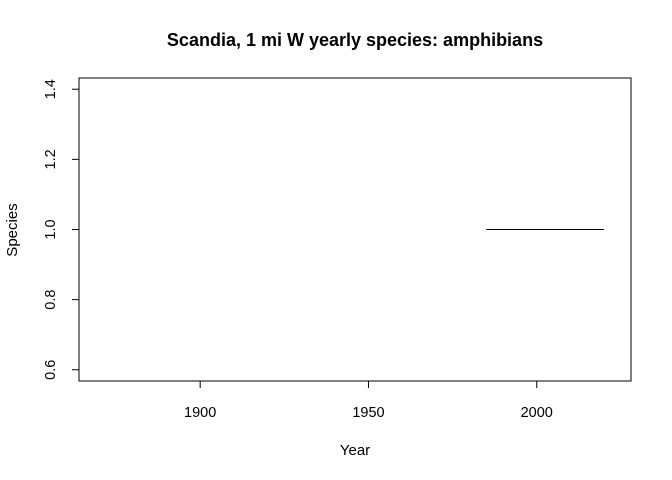  I want to click on y-axis-label: Species, so click(12, 229).